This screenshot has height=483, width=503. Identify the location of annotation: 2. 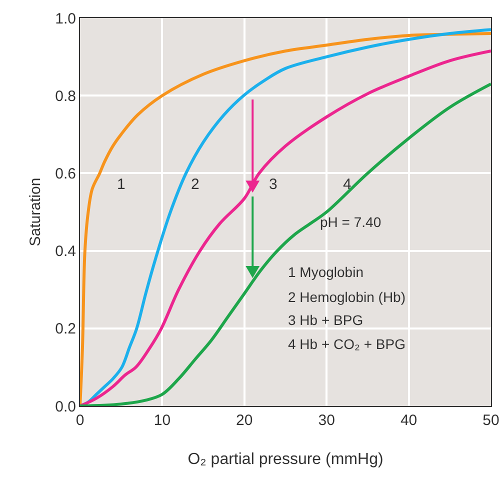
(195, 184).